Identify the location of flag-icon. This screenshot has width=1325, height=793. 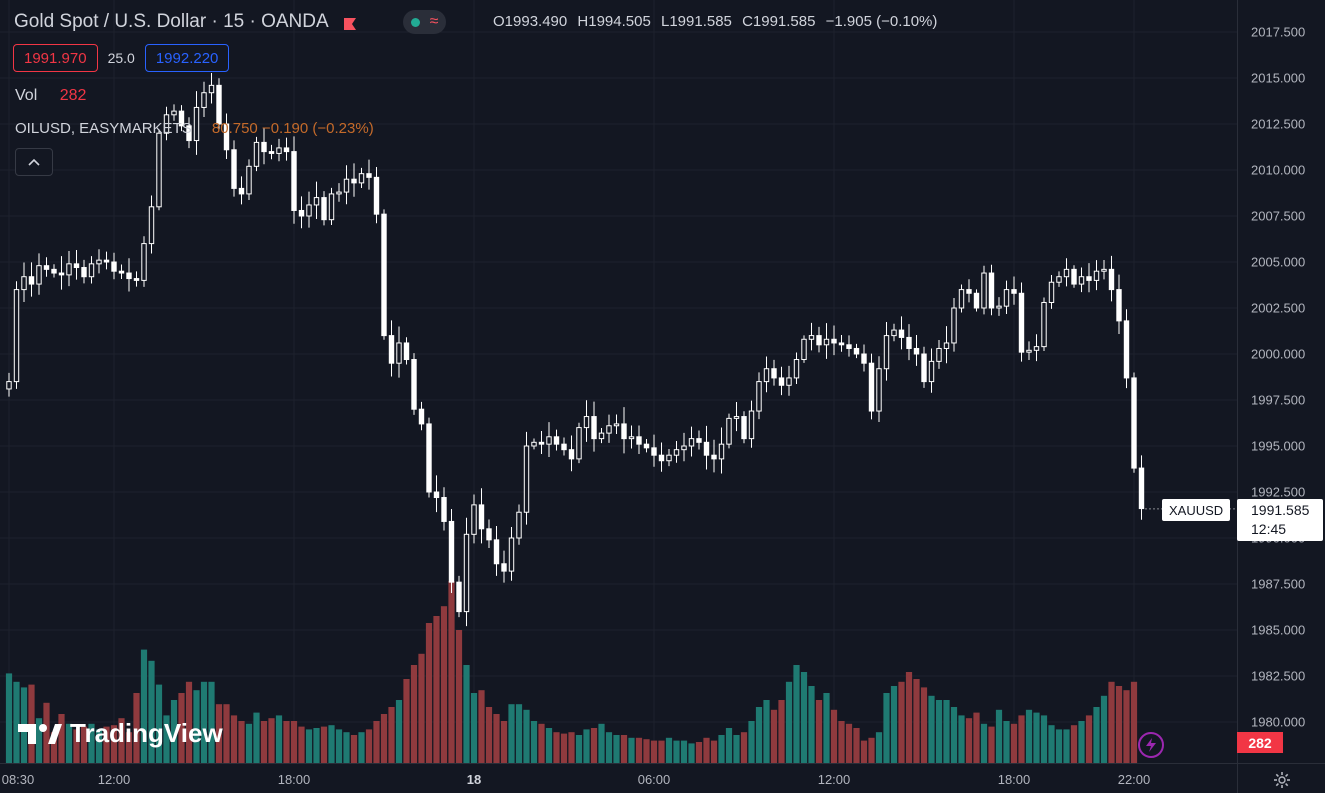
(350, 22).